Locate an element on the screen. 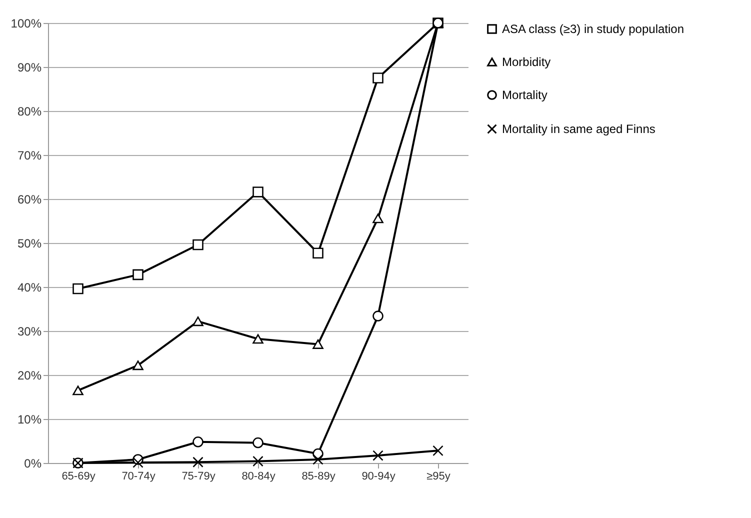  y-tick-label: 70% is located at coordinates (29, 155).